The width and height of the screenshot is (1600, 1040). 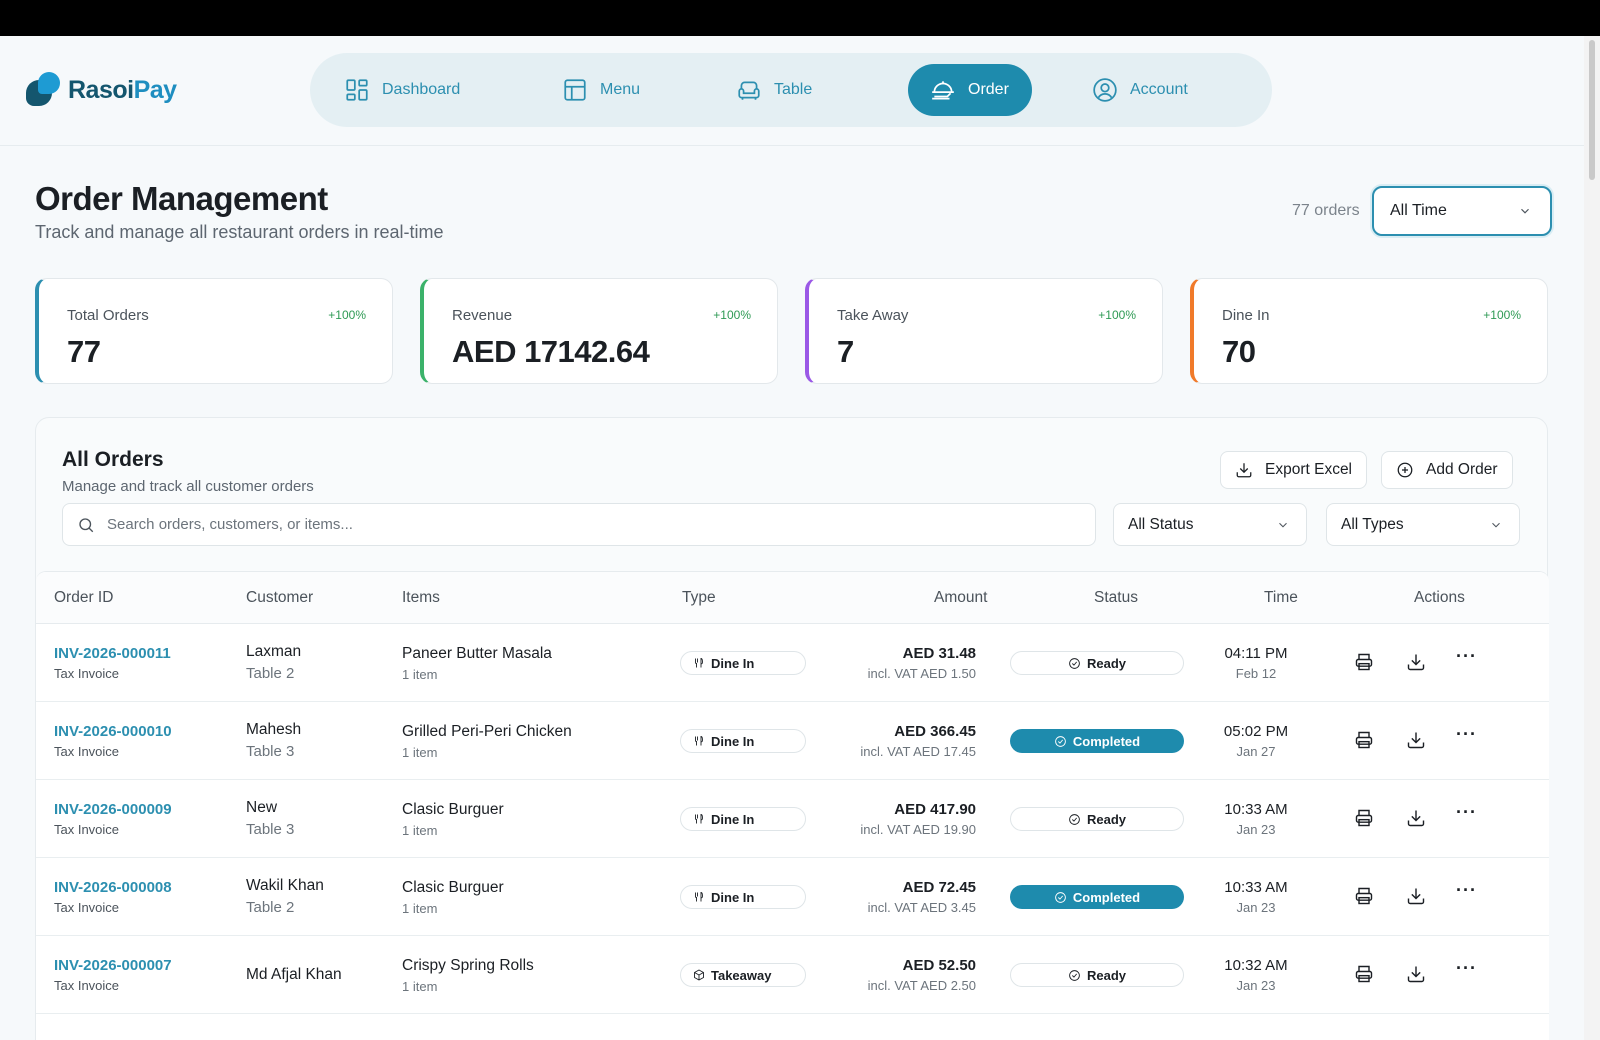 What do you see at coordinates (800, 18) in the screenshot?
I see `top-black-bar` at bounding box center [800, 18].